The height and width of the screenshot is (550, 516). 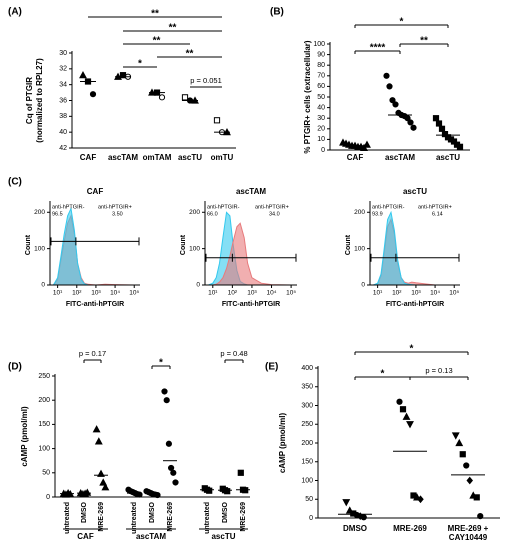 What do you see at coordinates (378, 48) in the screenshot?
I see `significance-label: ****` at bounding box center [378, 48].